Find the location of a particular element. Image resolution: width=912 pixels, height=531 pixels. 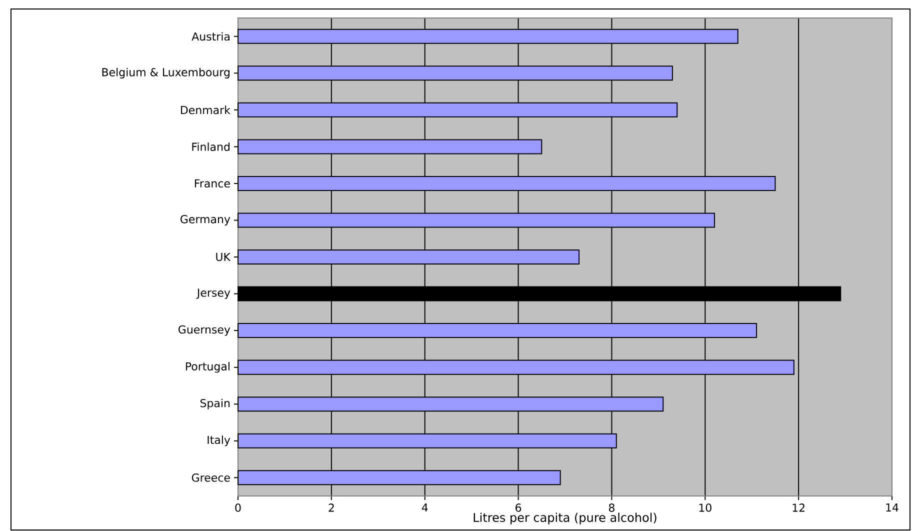

x-tick-label: 12 is located at coordinates (798, 508).